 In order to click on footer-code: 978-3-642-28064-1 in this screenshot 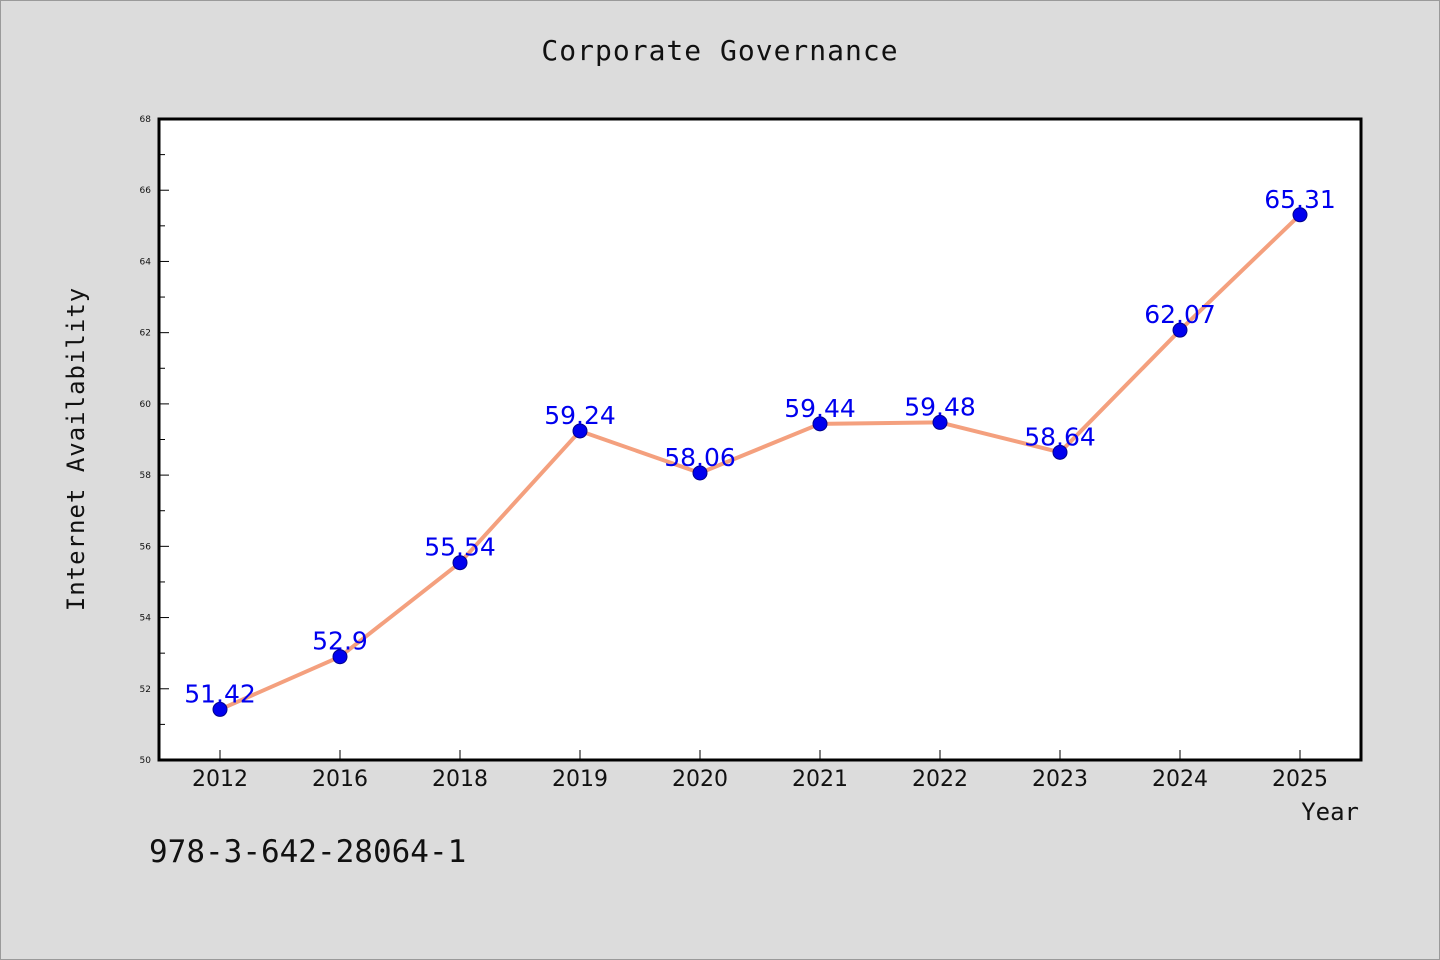, I will do `click(308, 852)`.